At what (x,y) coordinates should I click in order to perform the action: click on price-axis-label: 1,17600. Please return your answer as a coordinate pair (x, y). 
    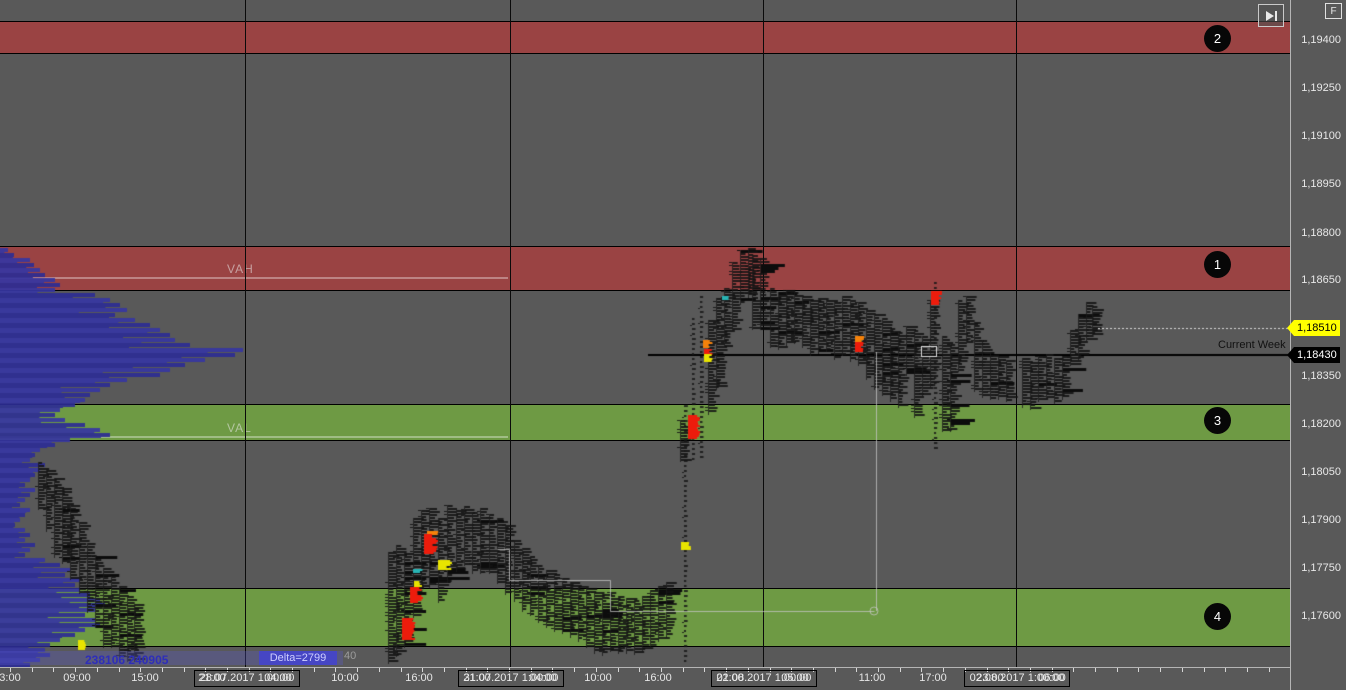
    Looking at the image, I should click on (1321, 616).